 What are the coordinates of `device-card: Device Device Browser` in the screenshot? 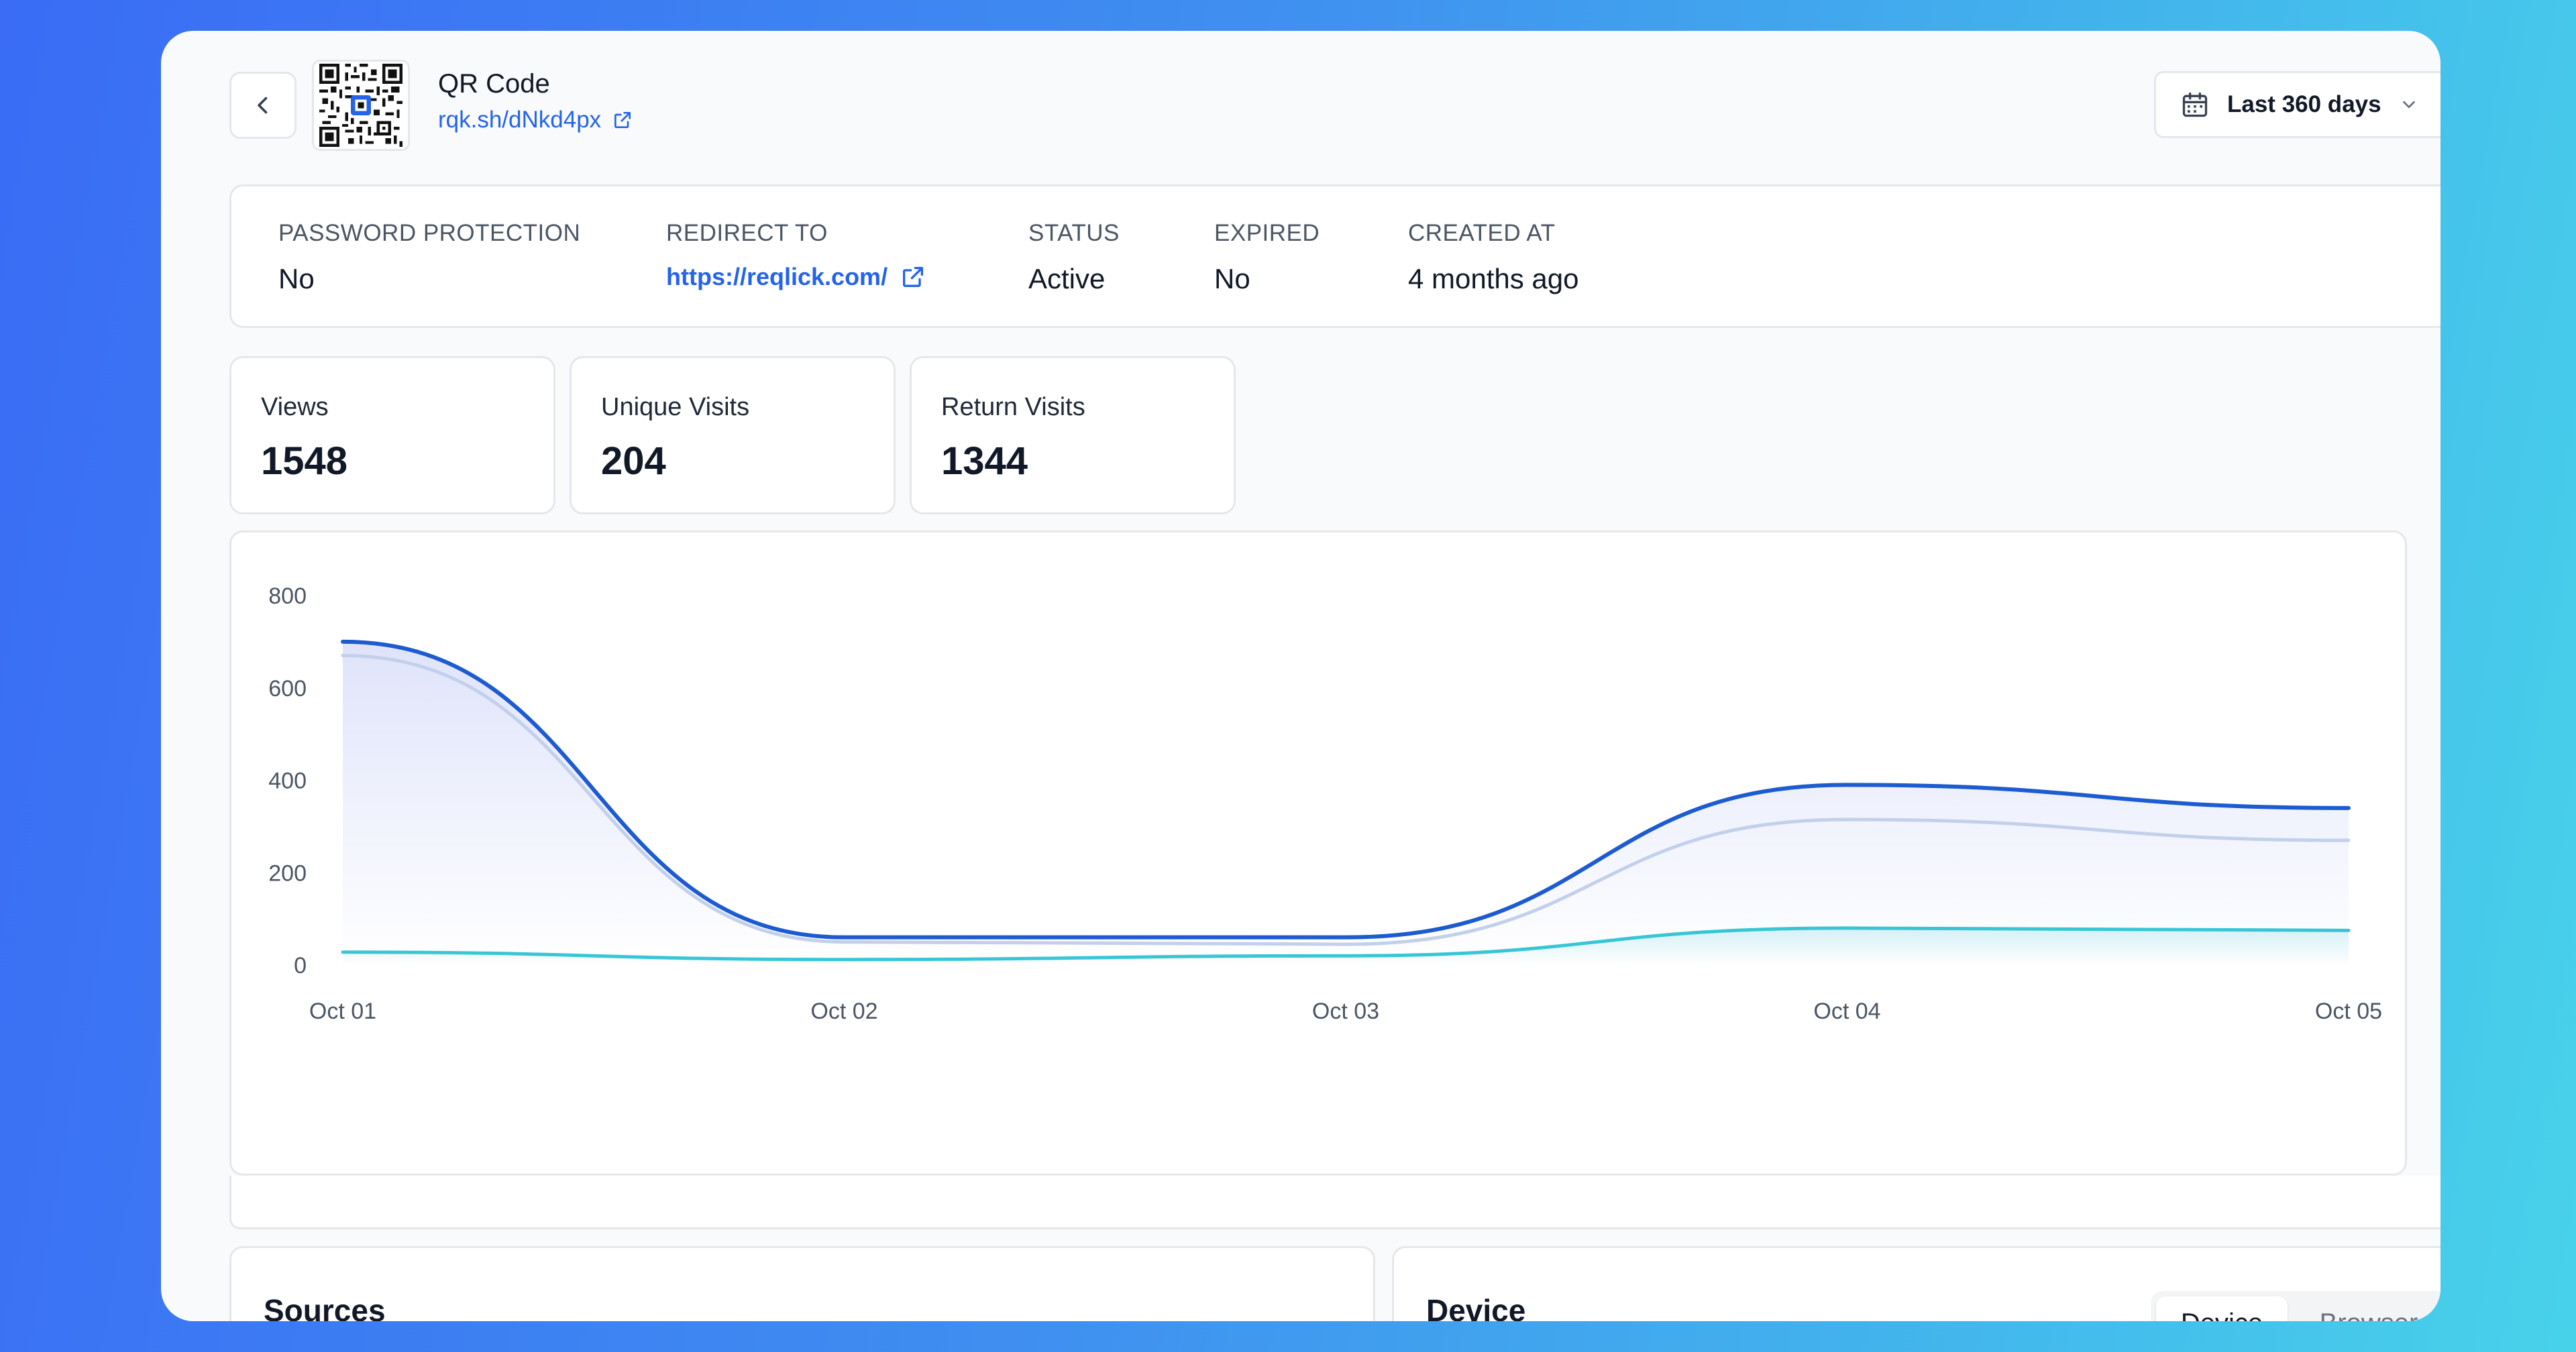 It's located at (1916, 1283).